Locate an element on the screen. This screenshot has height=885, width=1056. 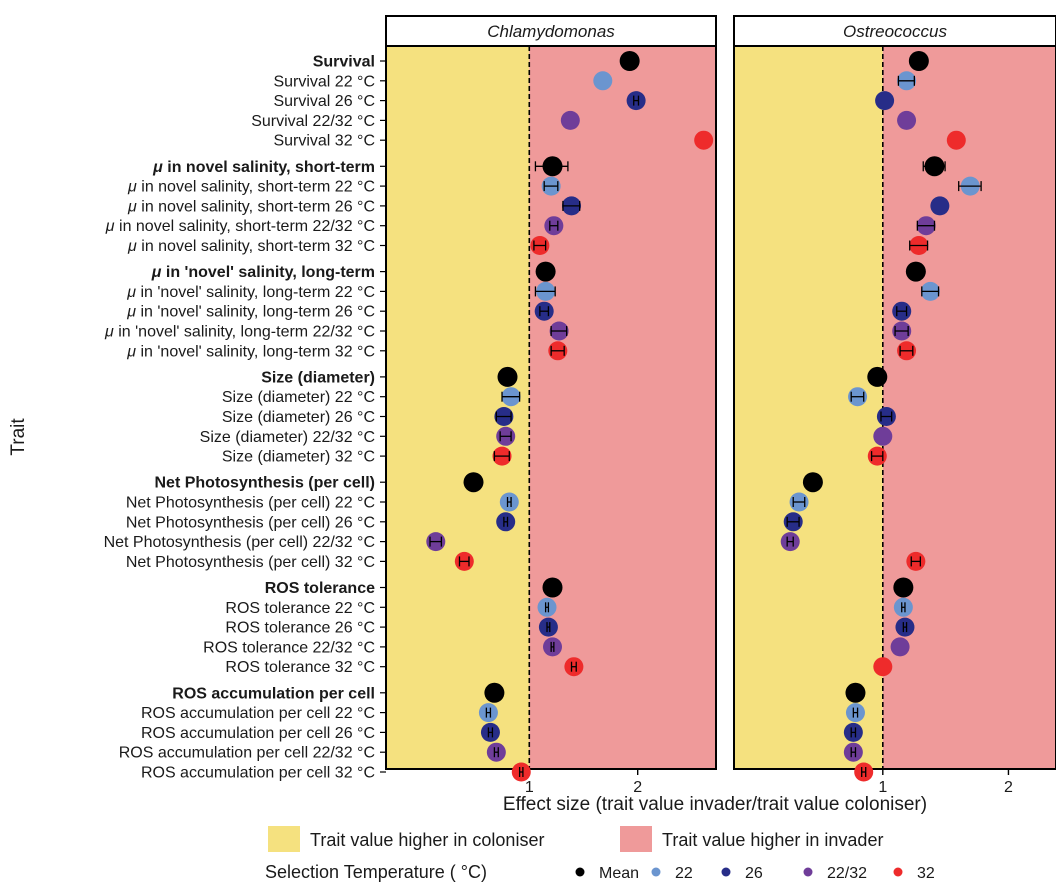
trait-label: Size (diameter) is located at coordinates (318, 377).